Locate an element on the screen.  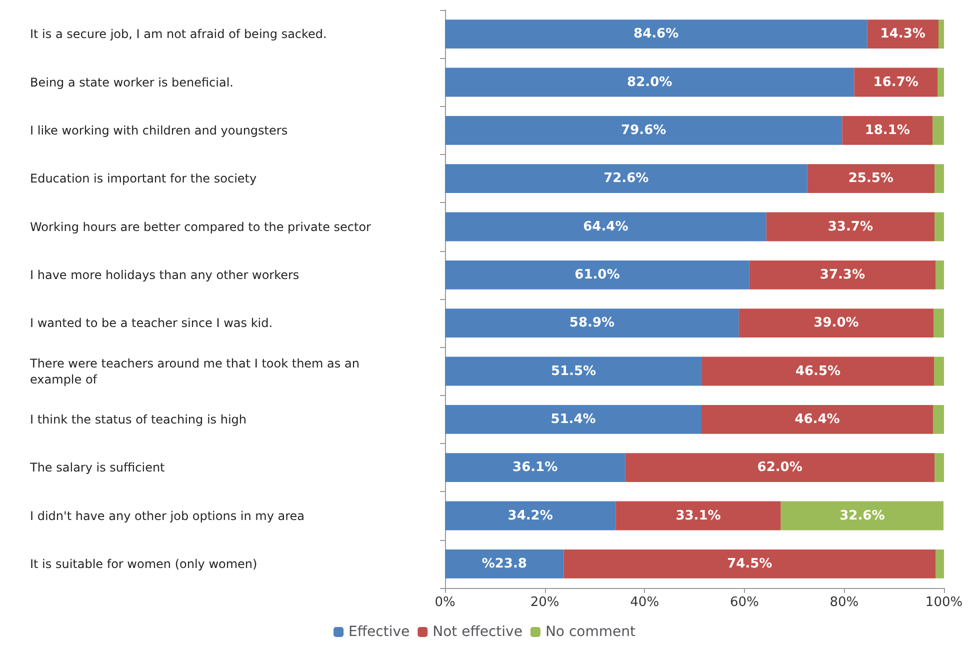
y-tick-label: Working hours are better compared to the private sector is located at coordinates (201, 227).